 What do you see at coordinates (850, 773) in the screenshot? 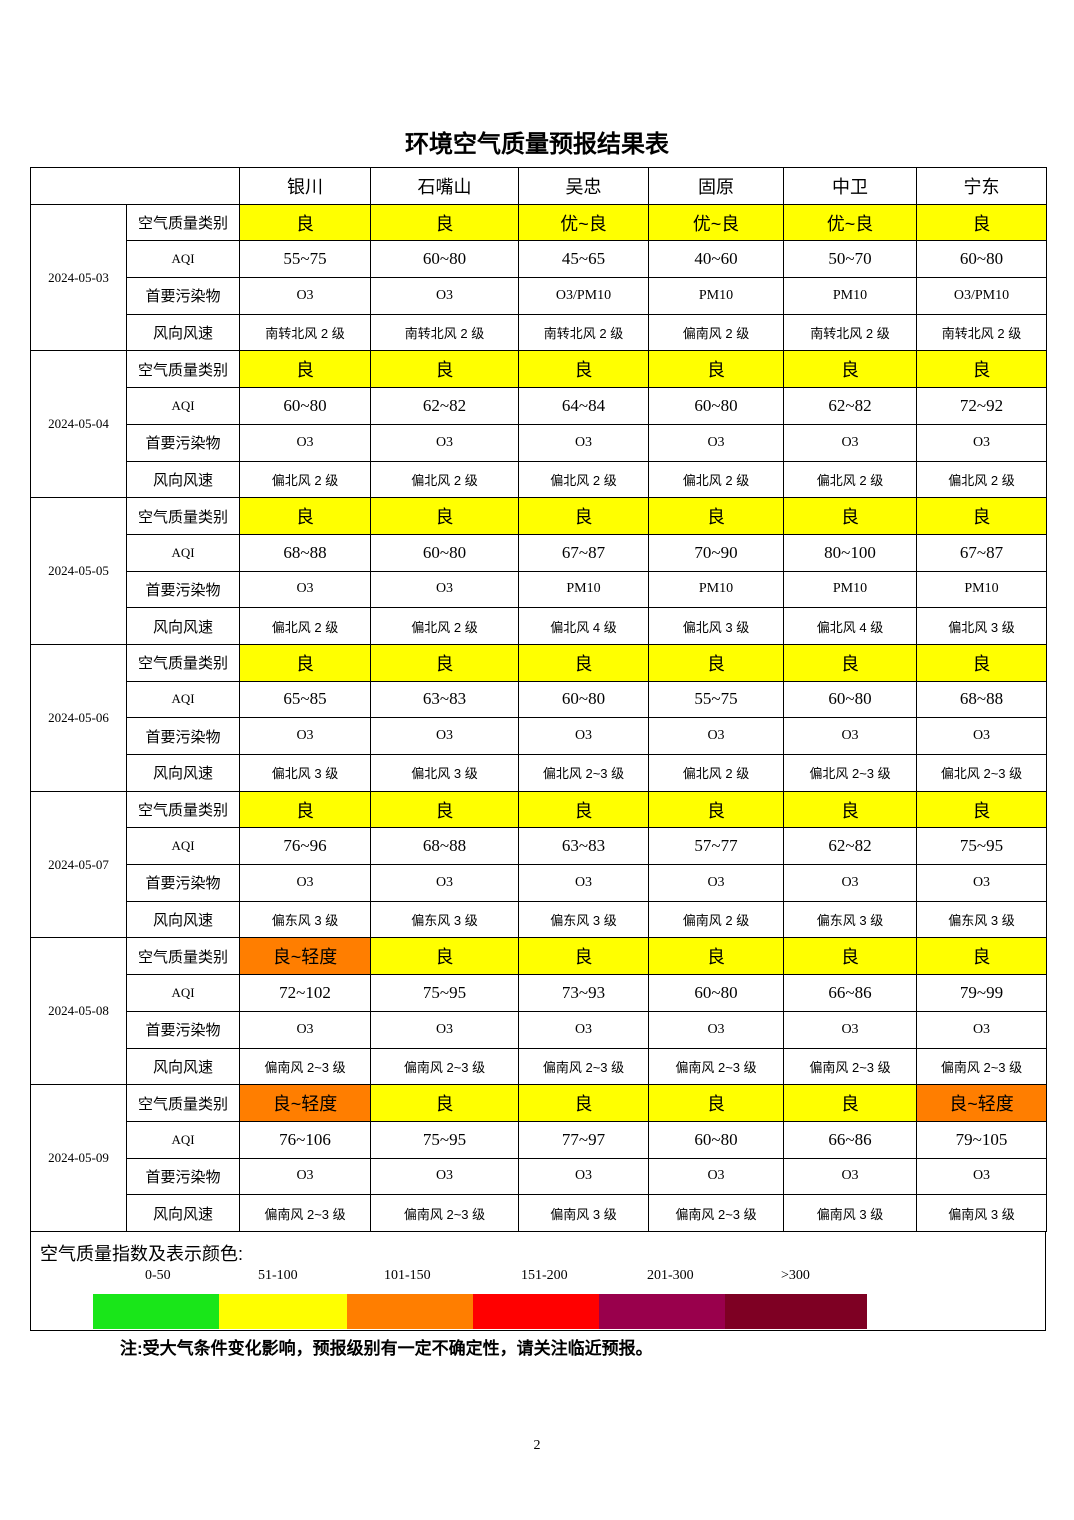
I see `wind-cell: 偏北风 2~3 级` at bounding box center [850, 773].